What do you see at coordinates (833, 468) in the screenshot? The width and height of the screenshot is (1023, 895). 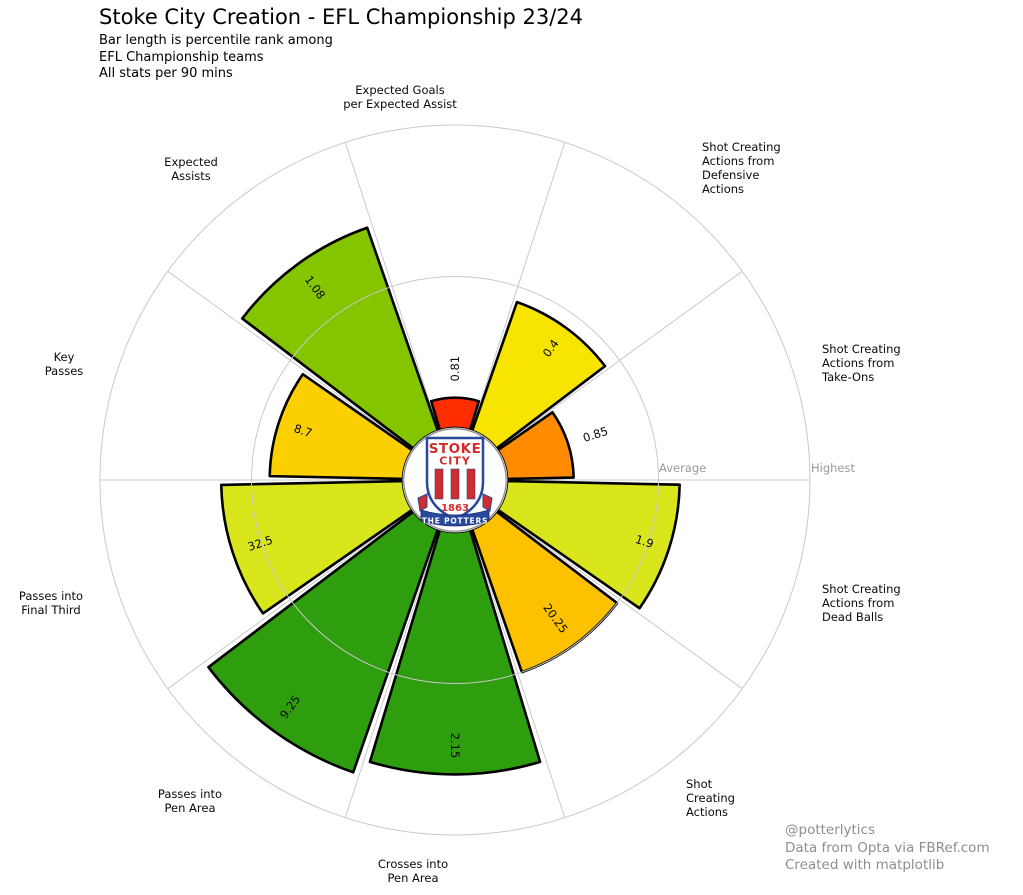 I see `highest-reference-label: Highest` at bounding box center [833, 468].